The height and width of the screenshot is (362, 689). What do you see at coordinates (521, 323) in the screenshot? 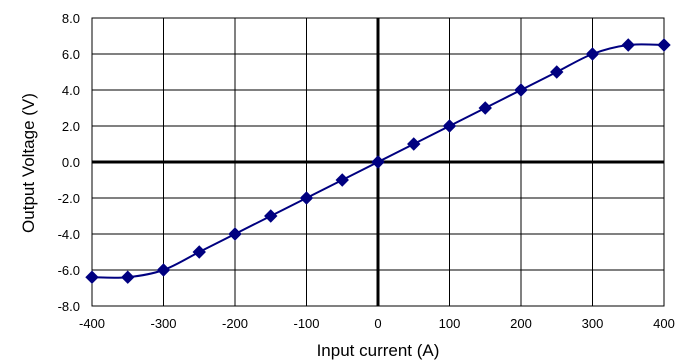
I see `x-tick-label: 200` at bounding box center [521, 323].